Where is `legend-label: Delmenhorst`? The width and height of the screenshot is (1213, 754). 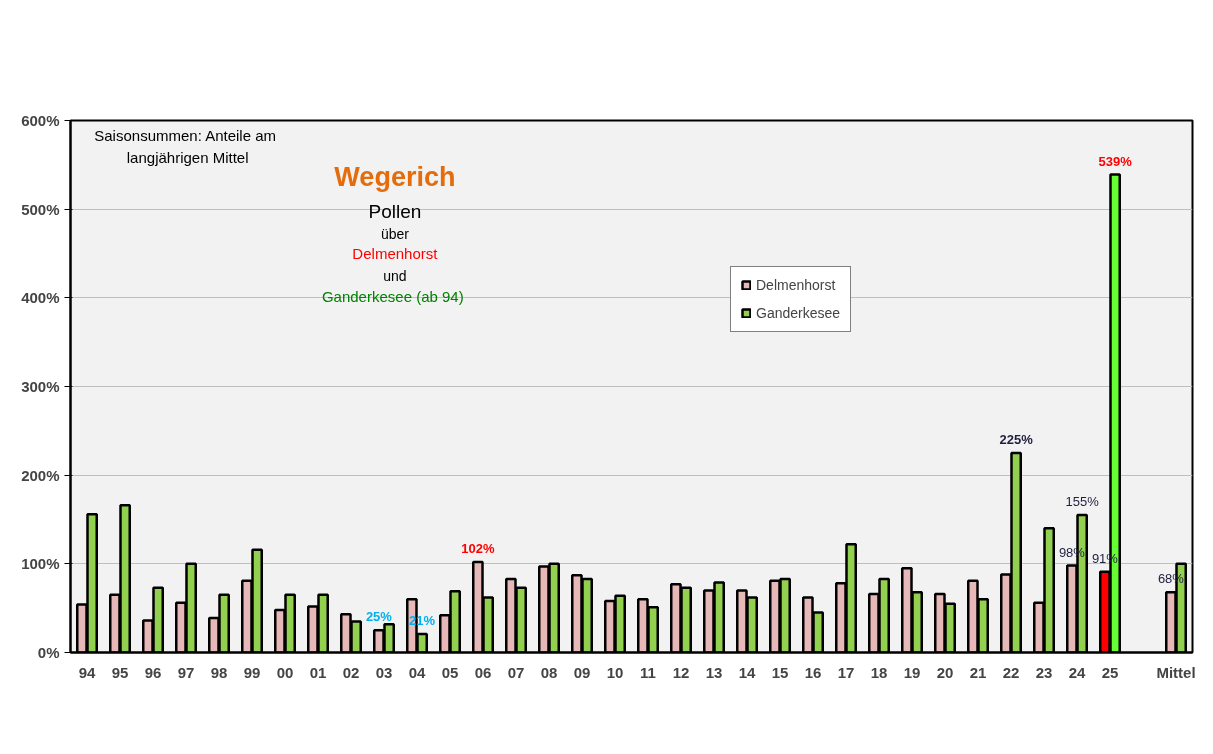
legend-label: Delmenhorst is located at coordinates (796, 285).